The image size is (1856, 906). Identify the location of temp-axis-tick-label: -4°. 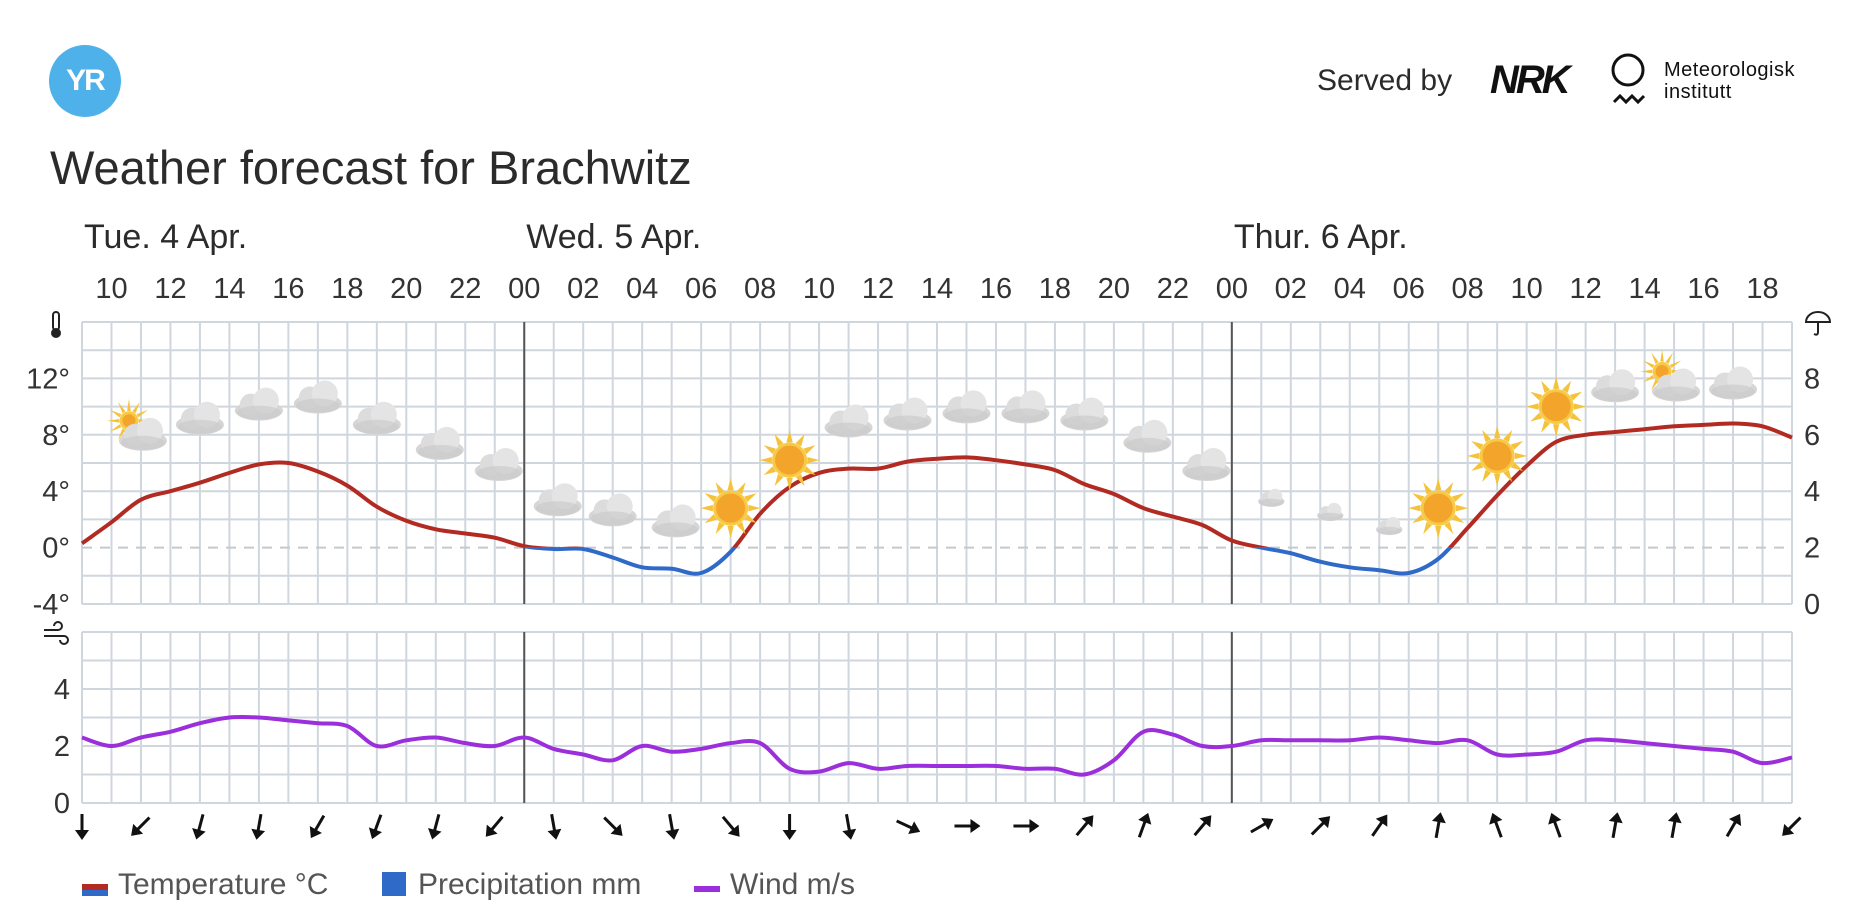
(51, 605).